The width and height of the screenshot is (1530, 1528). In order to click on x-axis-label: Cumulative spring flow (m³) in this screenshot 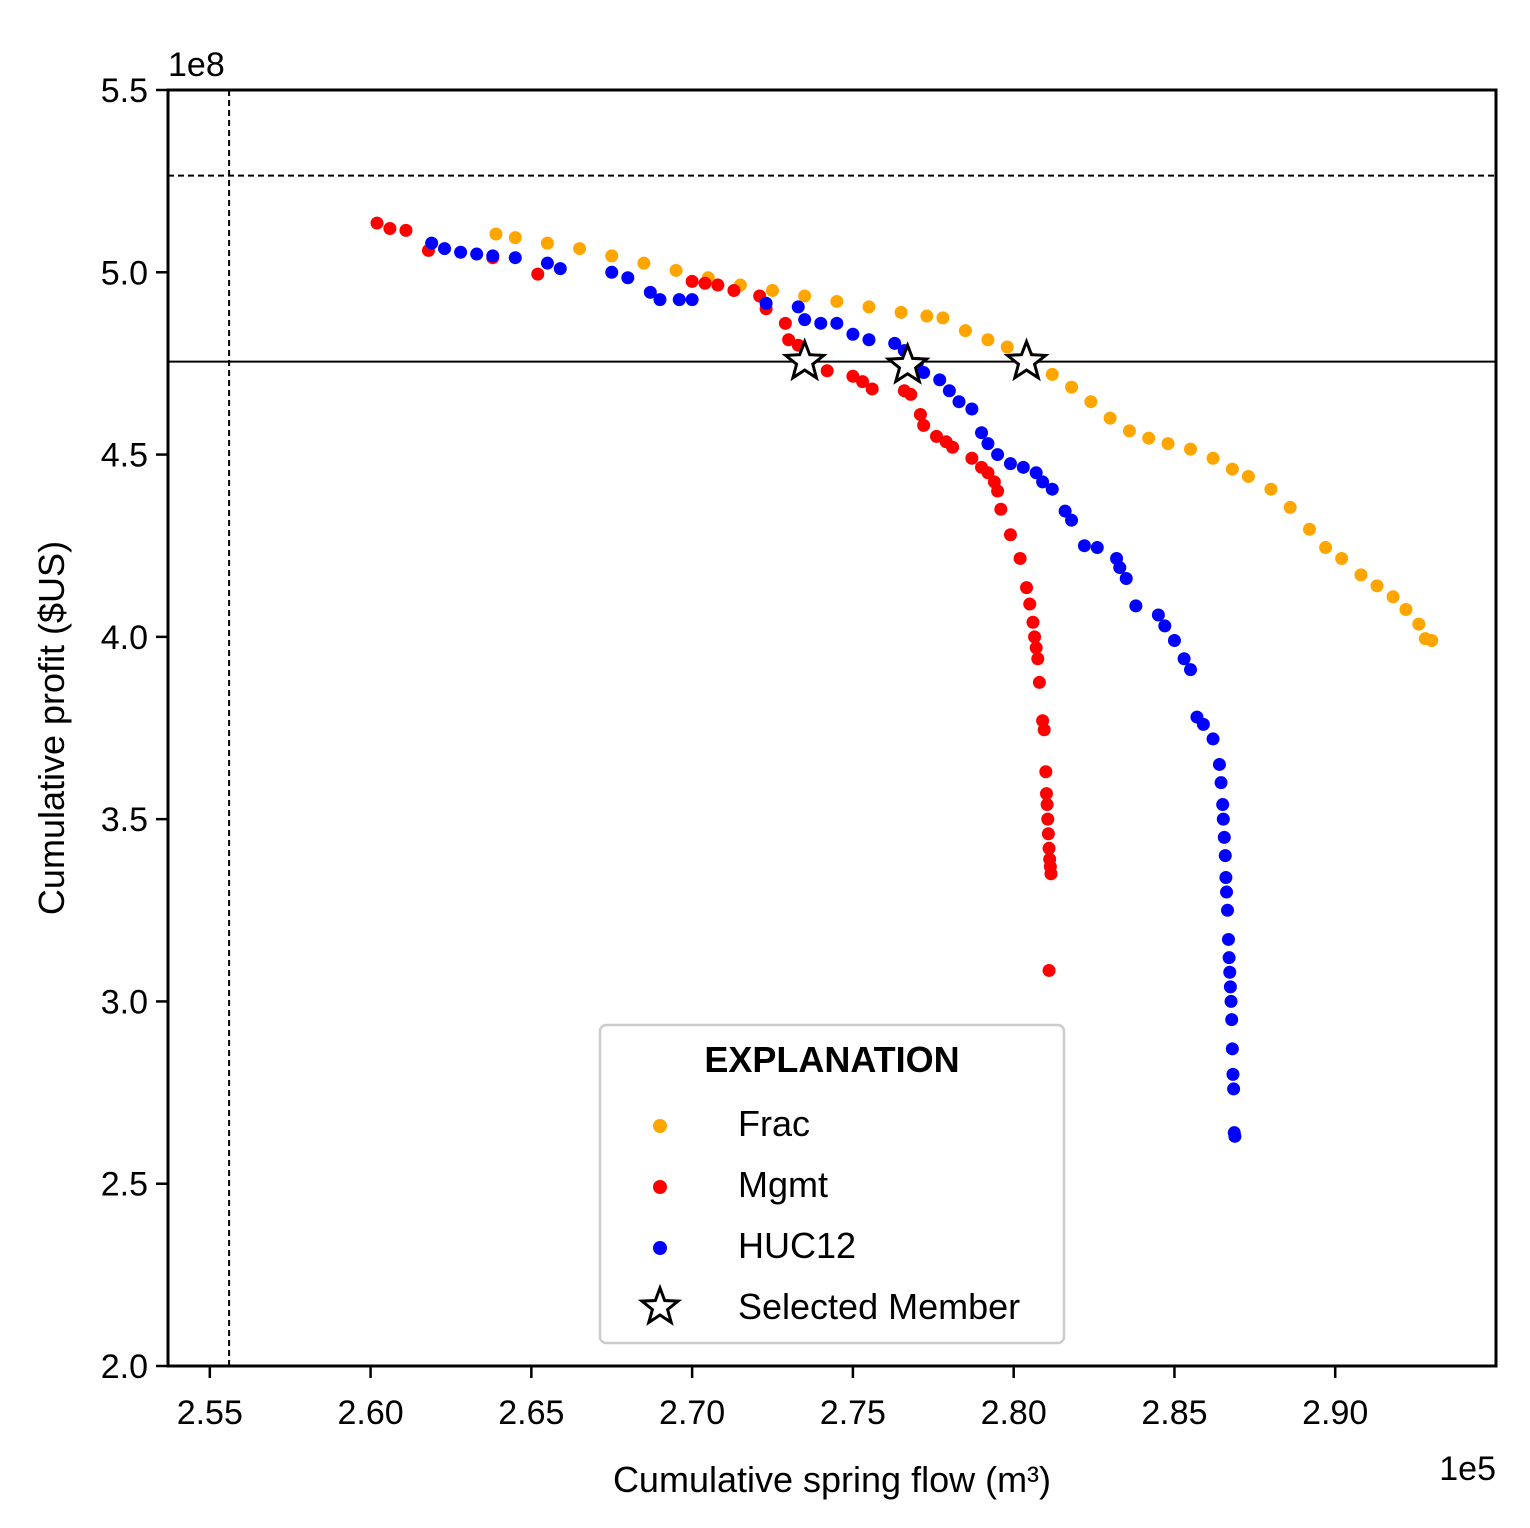, I will do `click(832, 1479)`.